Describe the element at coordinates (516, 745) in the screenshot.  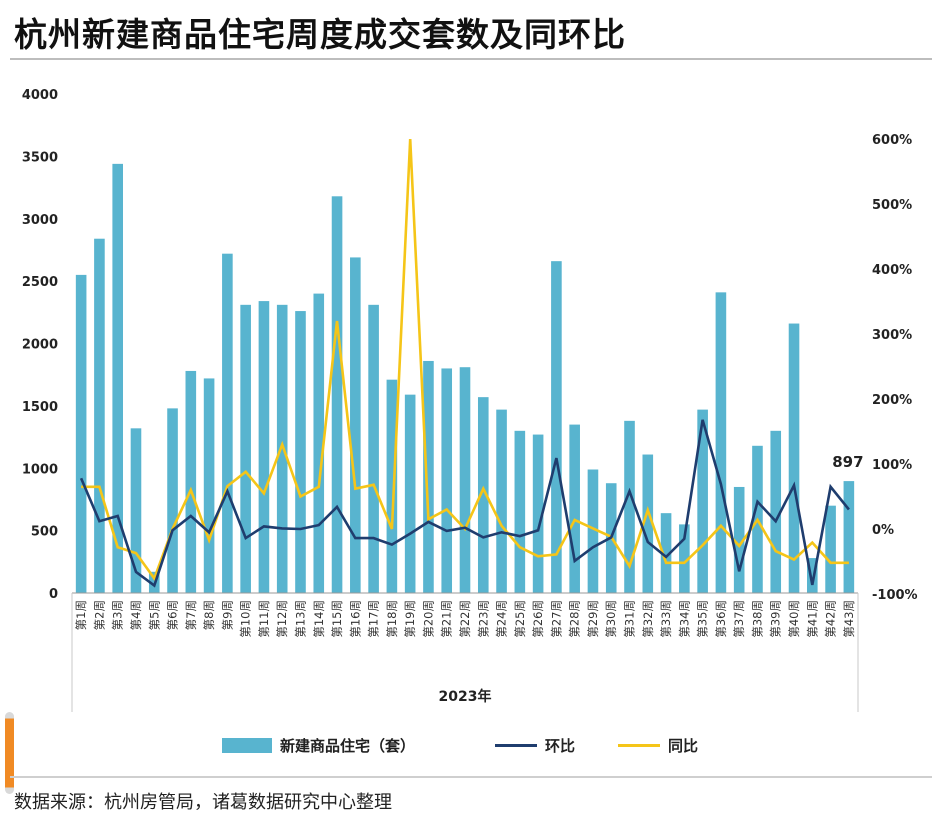
I see `legend-mom-swatch` at that location.